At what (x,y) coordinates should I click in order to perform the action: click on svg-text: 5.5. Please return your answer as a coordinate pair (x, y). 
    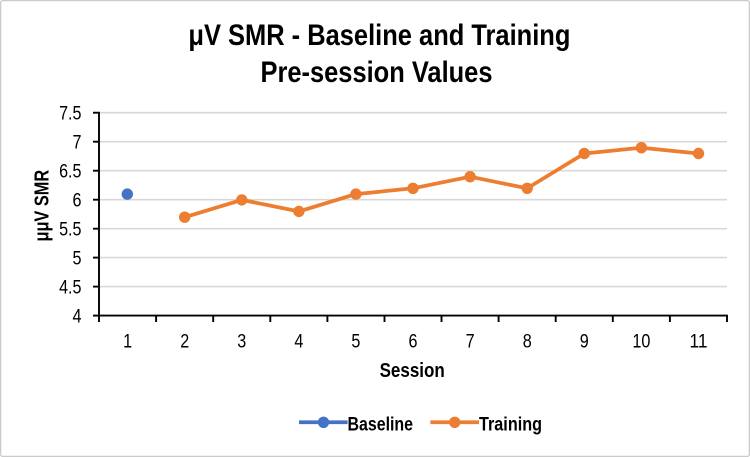
    Looking at the image, I should click on (70, 230).